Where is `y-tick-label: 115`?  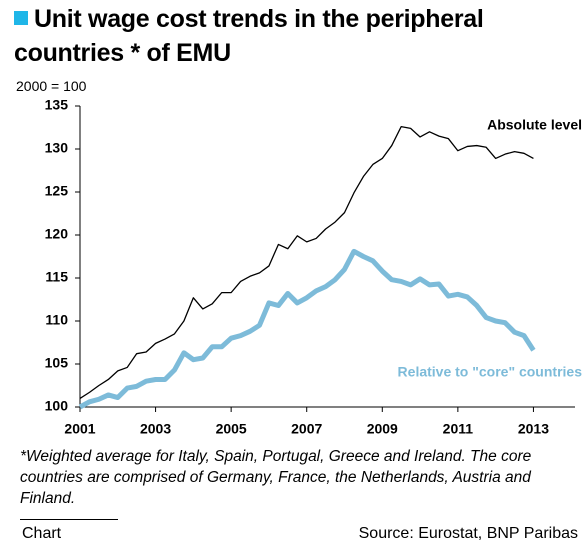
y-tick-label: 115 is located at coordinates (56, 277).